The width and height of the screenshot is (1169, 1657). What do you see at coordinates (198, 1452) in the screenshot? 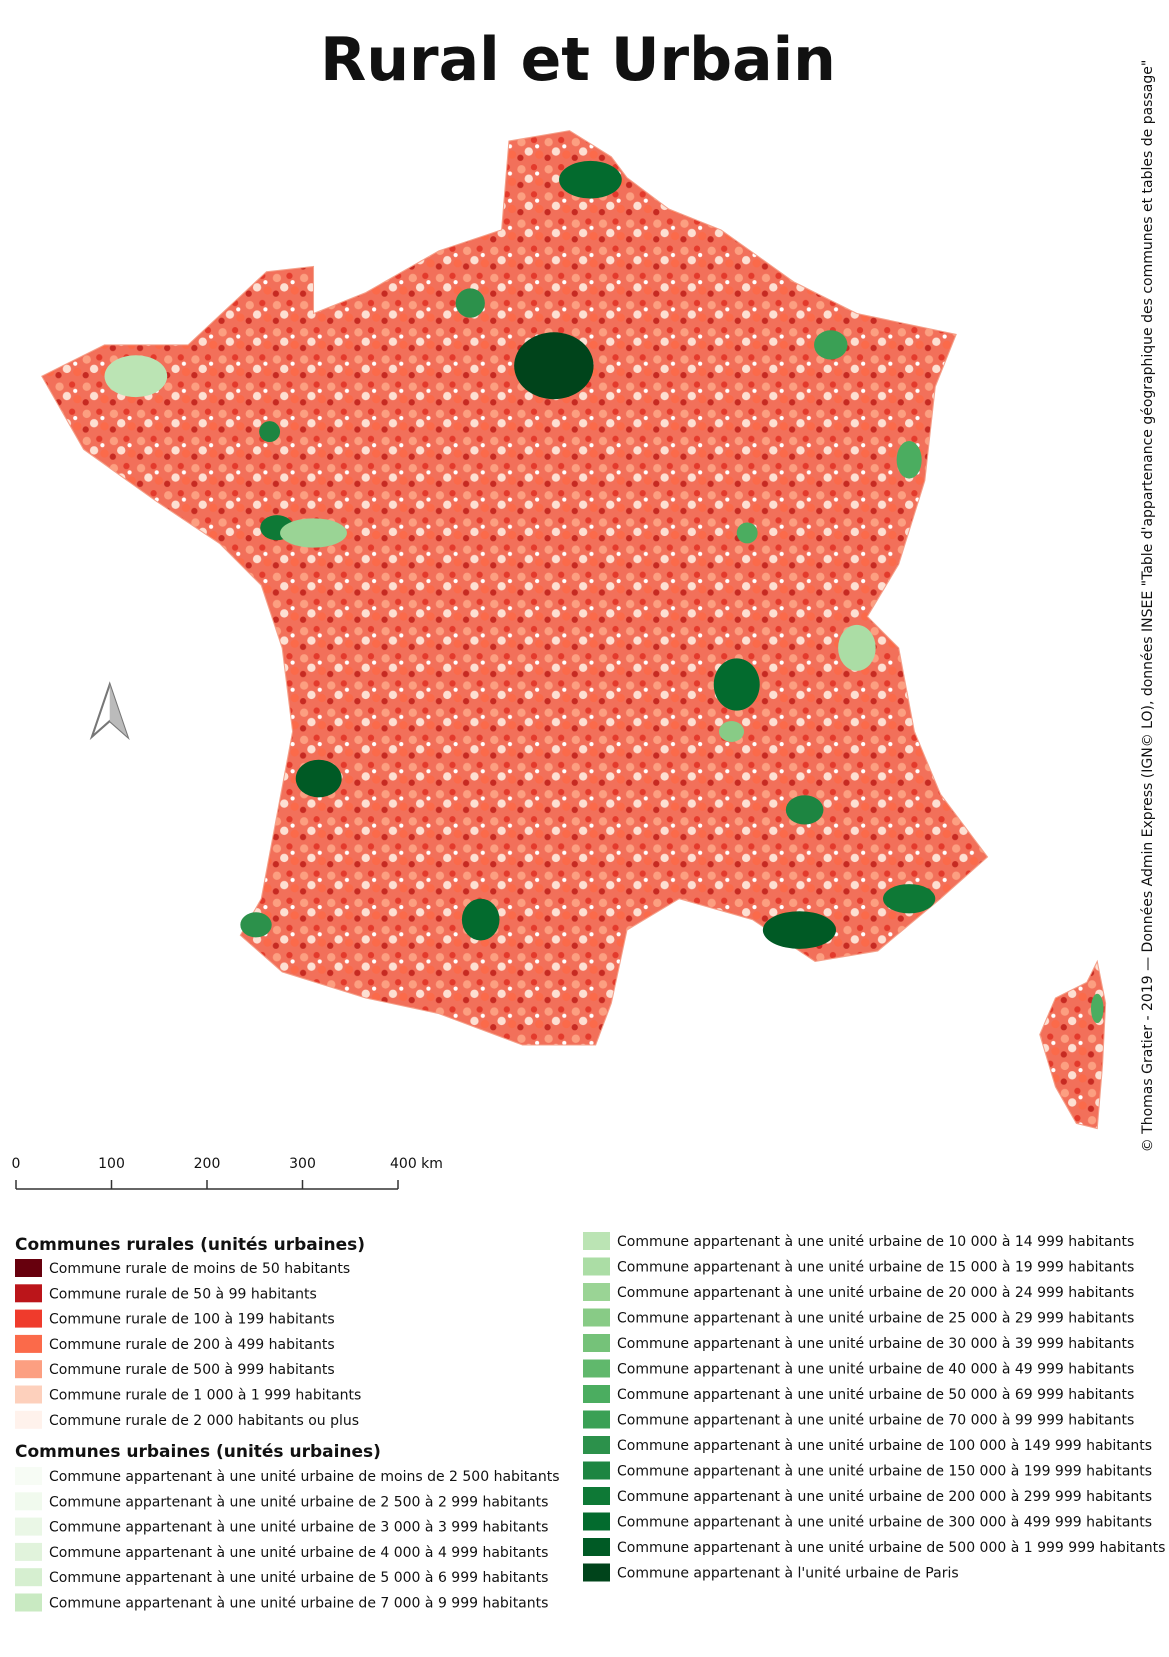
I see `legend-group-title: Communes urbaines (unités urbaines)` at bounding box center [198, 1452].